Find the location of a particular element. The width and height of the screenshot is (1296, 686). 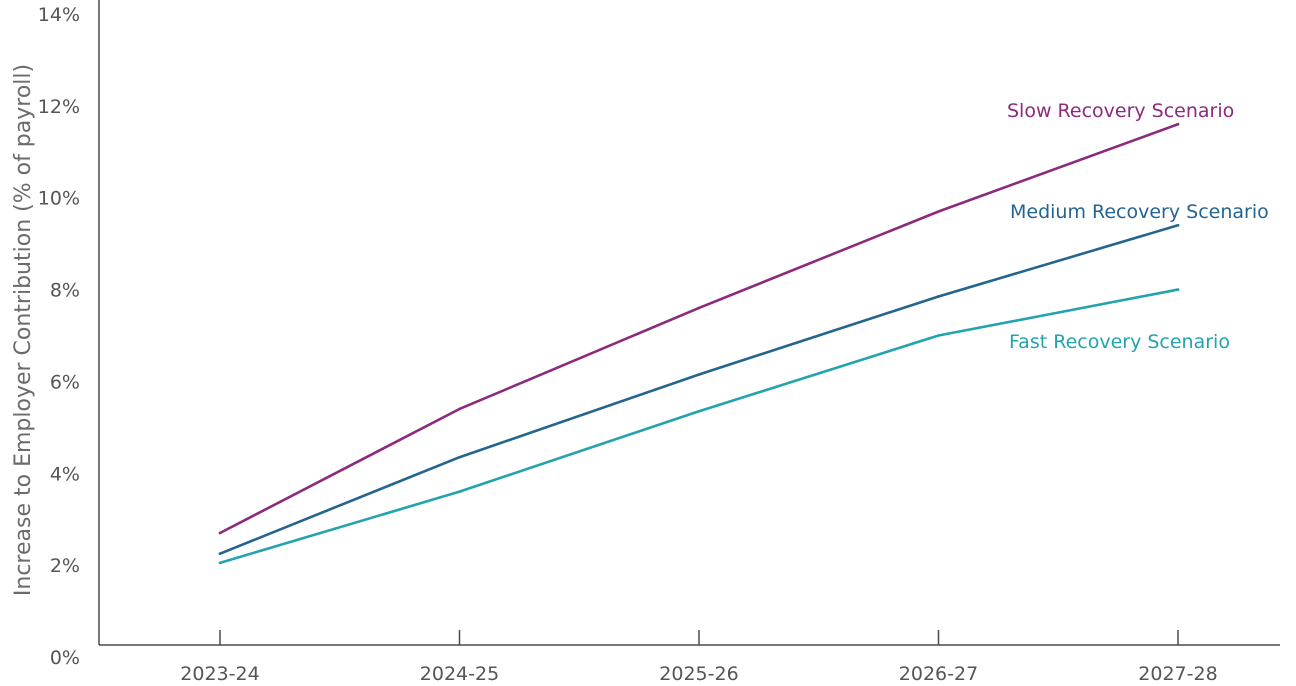

x-tick-marks: 2023-24 2024-25 2025-26 2026-27 2027-28 is located at coordinates (699, 657).